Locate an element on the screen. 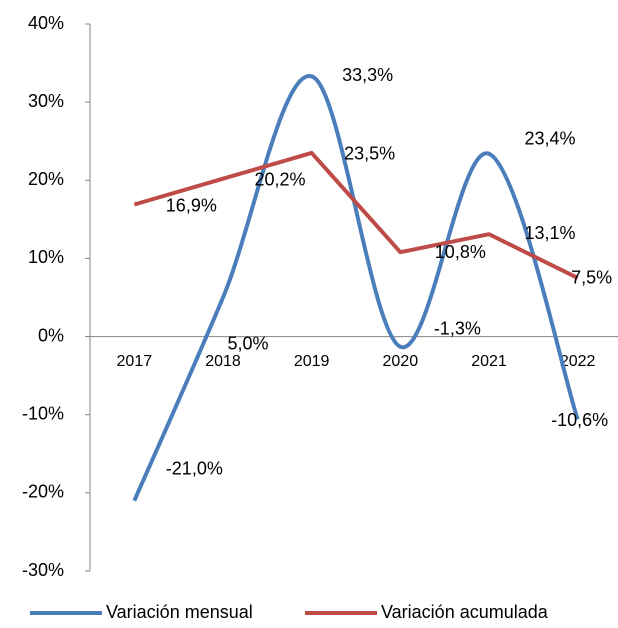 Image resolution: width=618 pixels, height=628 pixels. y-tick-label: 40% is located at coordinates (46, 23).